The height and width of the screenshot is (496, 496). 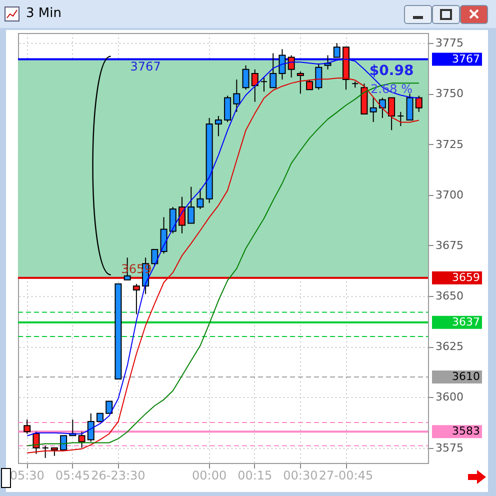 I want to click on x-tick-label: 00:00, so click(x=209, y=475).